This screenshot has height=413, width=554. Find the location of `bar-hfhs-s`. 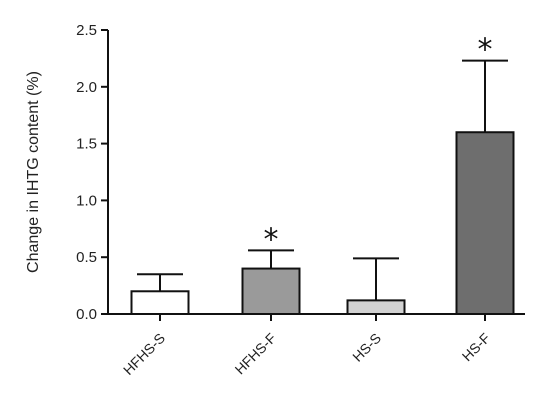

bar-hfhs-s is located at coordinates (160, 302).